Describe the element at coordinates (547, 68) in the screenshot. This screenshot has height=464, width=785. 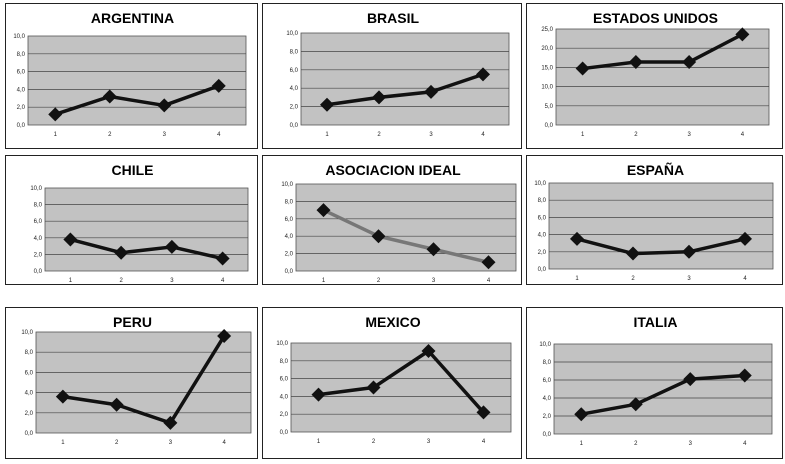
I see `y-tick-label: 15,0` at that location.